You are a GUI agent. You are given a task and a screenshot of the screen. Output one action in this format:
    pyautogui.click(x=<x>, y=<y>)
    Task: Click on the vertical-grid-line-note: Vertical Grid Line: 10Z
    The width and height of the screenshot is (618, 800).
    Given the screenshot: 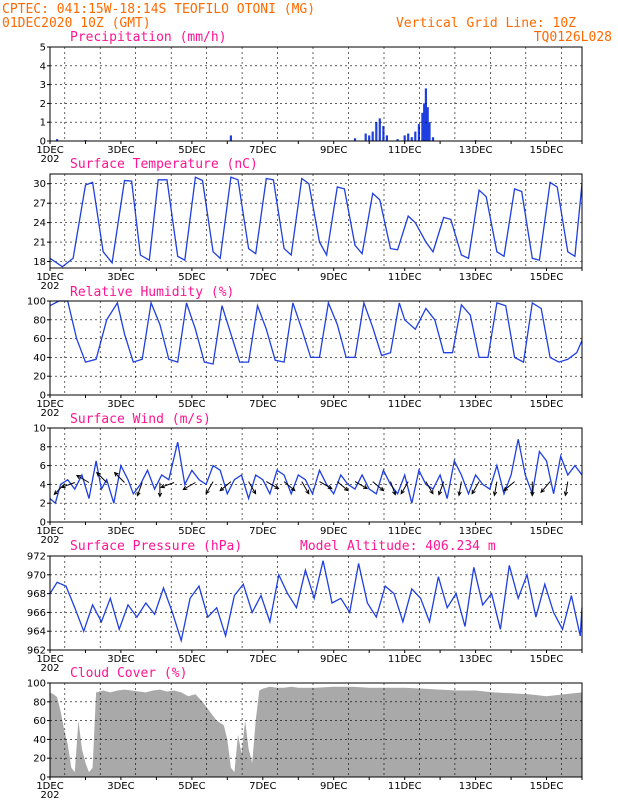 What is the action you would take?
    pyautogui.click(x=486, y=23)
    